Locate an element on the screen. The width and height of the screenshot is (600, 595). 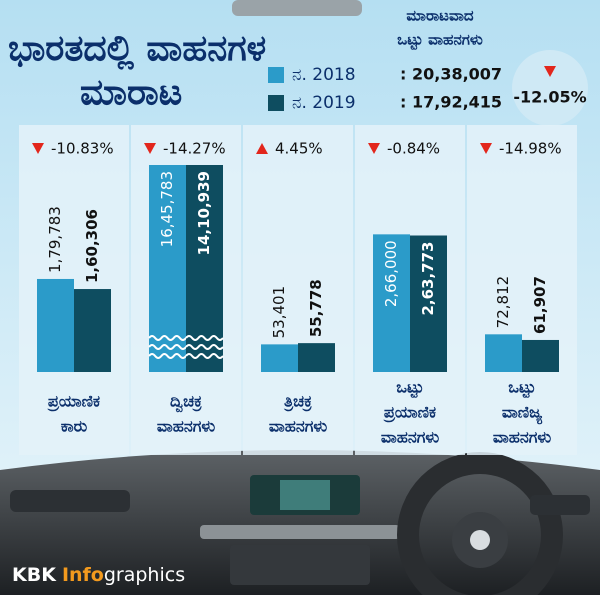
category-label: ದ್ವಿಚಕ್ರ is located at coordinates (186, 402).